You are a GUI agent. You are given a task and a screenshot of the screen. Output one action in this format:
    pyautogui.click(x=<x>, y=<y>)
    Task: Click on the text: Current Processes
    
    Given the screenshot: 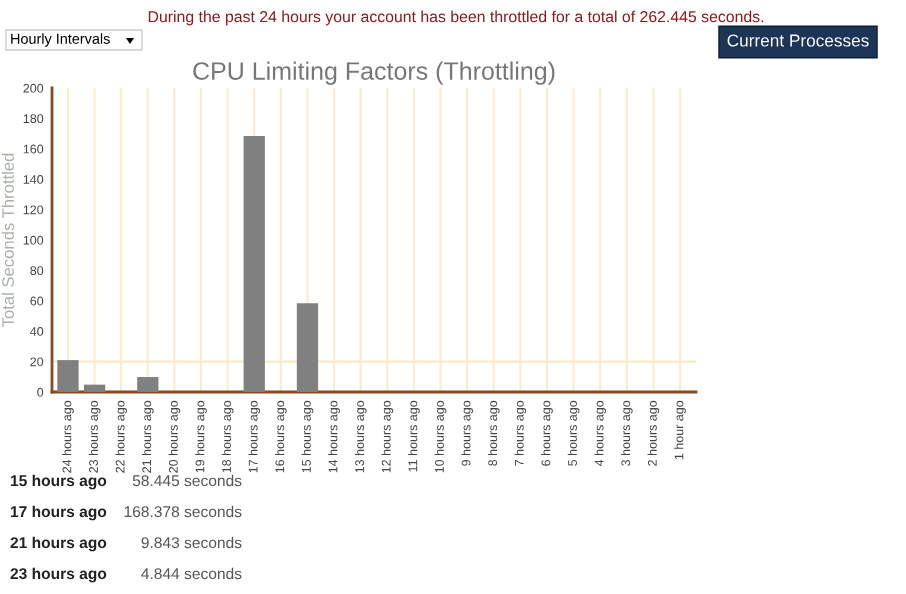 What is the action you would take?
    pyautogui.click(x=798, y=40)
    